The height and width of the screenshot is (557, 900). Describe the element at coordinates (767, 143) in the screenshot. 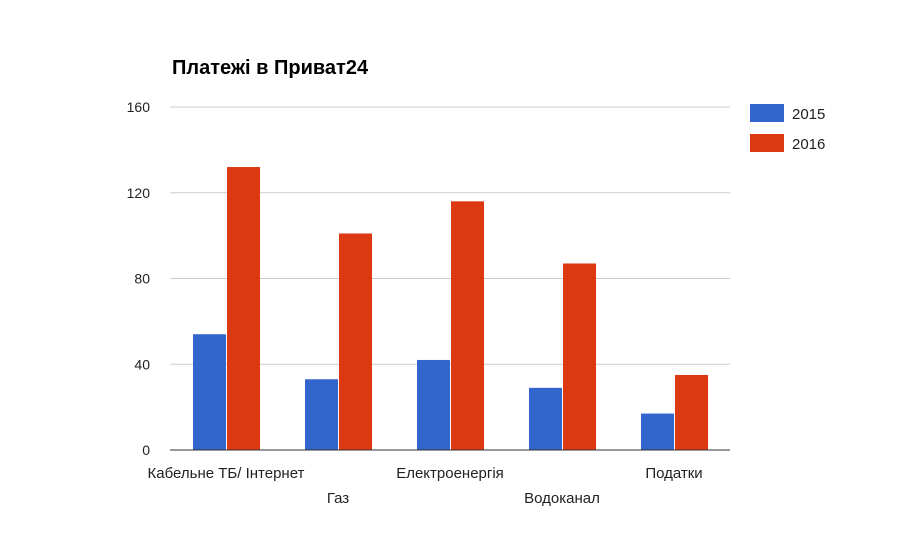

I see `legend-swatch-2016` at that location.